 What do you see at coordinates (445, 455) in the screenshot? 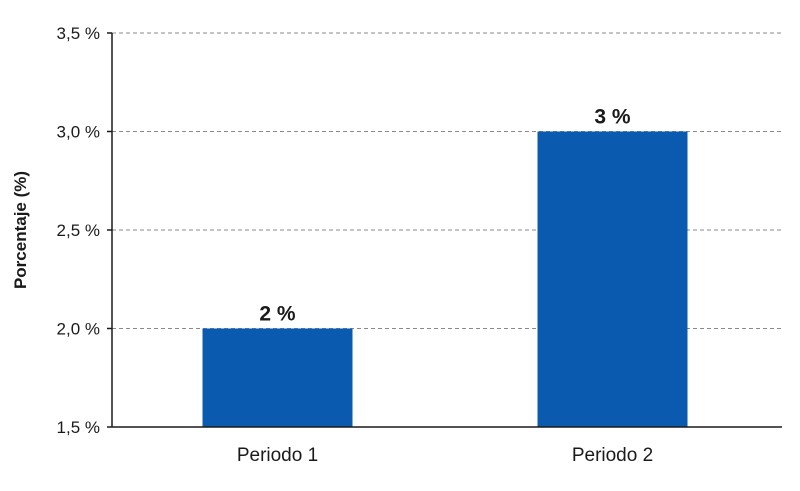
I see `x-category-labels: Periodo 1 Periodo 2` at bounding box center [445, 455].